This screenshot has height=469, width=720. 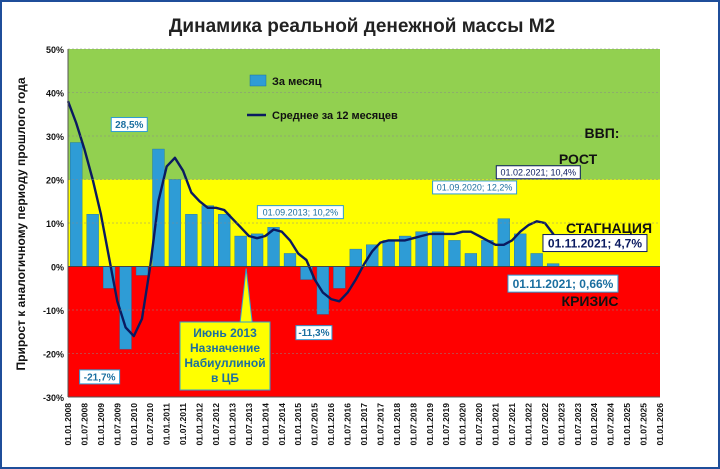 I want to click on legend-label-line: Среднее за 12 месяцев, so click(x=335, y=116).